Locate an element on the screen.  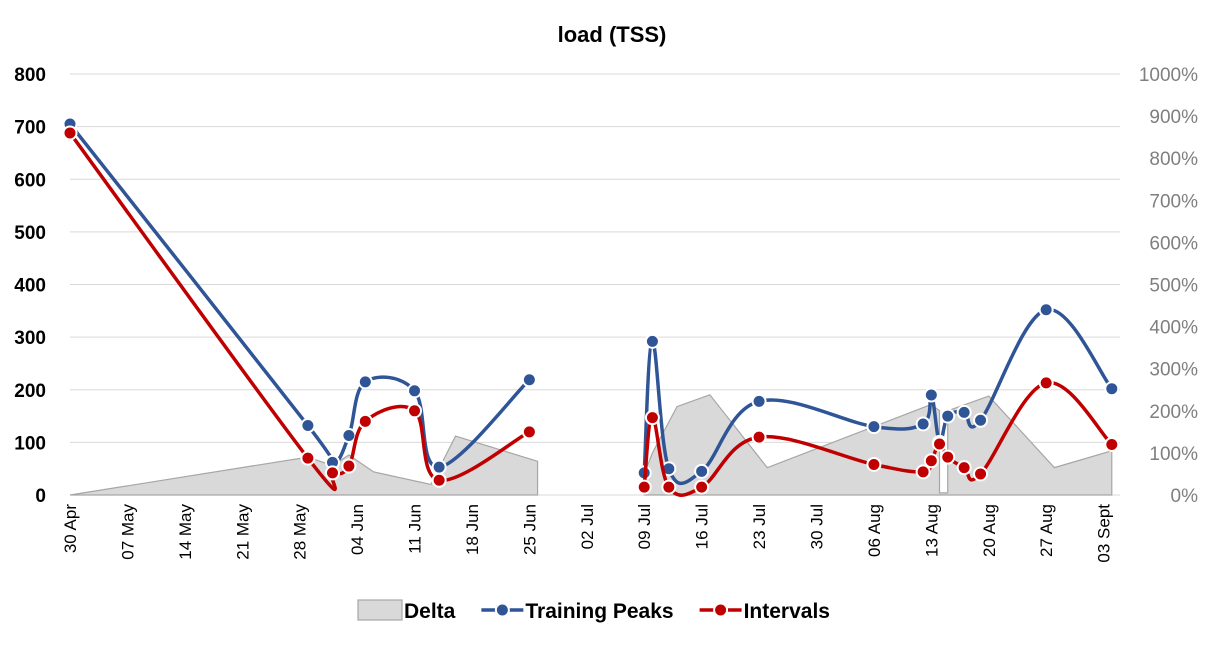
x-tick-label: 30 Jul is located at coordinates (816, 526).